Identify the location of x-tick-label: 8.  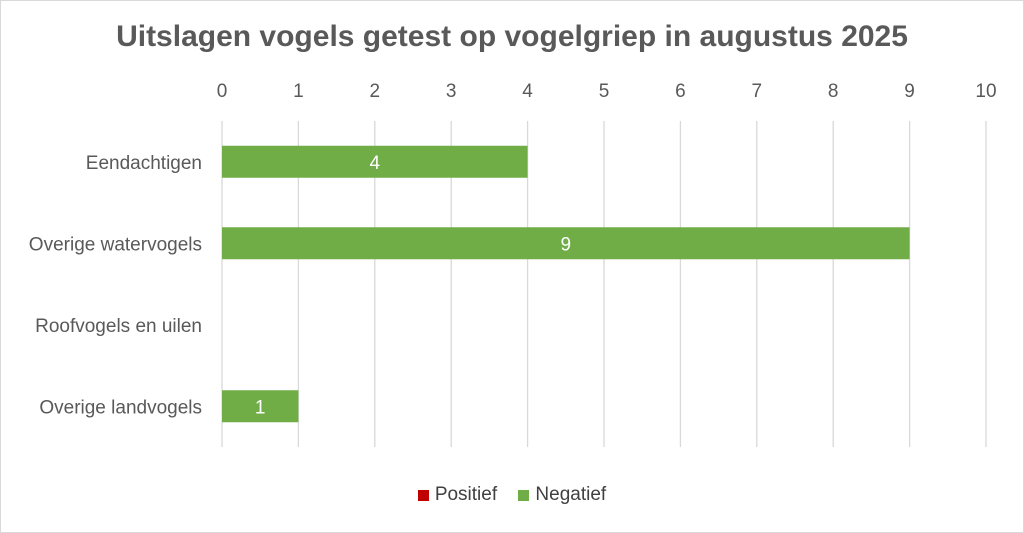
(833, 91).